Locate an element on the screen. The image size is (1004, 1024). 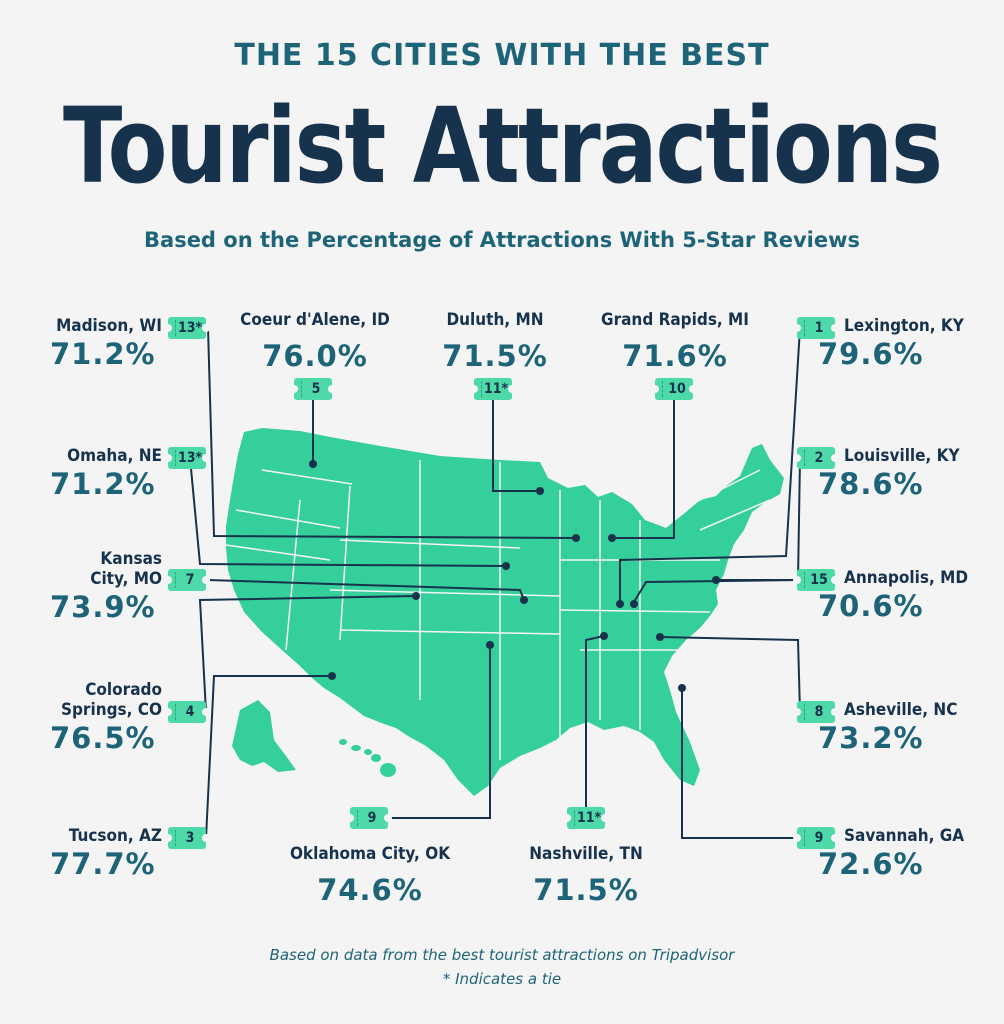
city-madison: Madison, WI 71.2% is located at coordinates (91, 344).